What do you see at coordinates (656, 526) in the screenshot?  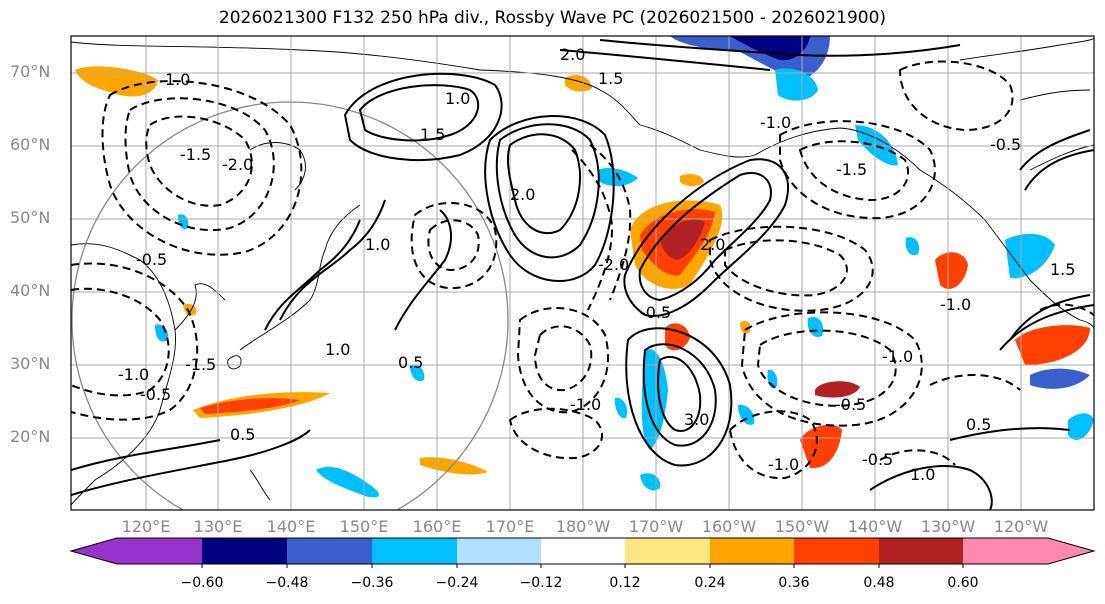 I see `lon-label: 170°W` at bounding box center [656, 526].